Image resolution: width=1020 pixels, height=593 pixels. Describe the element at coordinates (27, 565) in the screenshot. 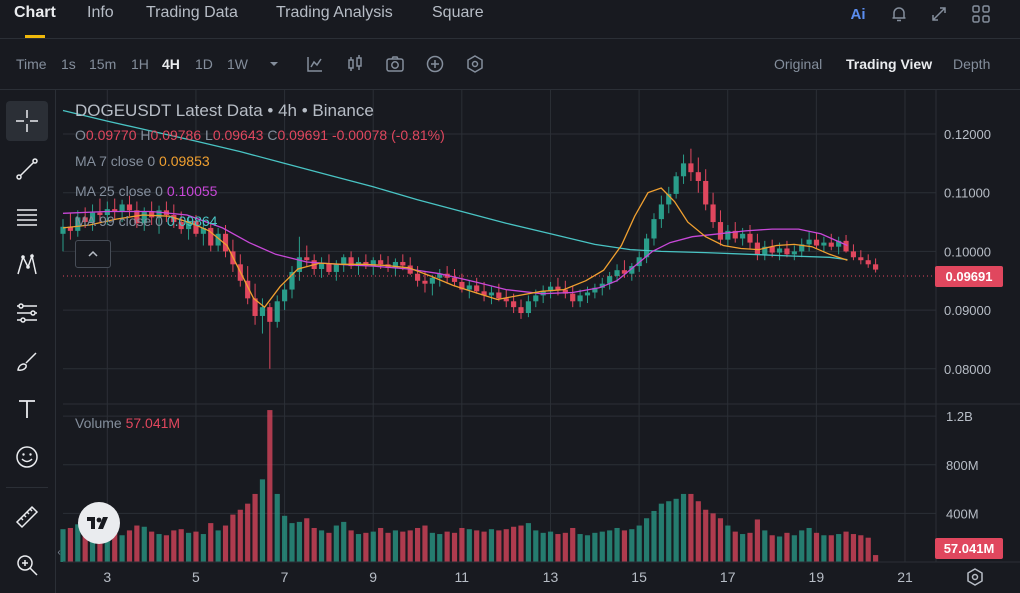

I see `zoom-in-icon` at that location.